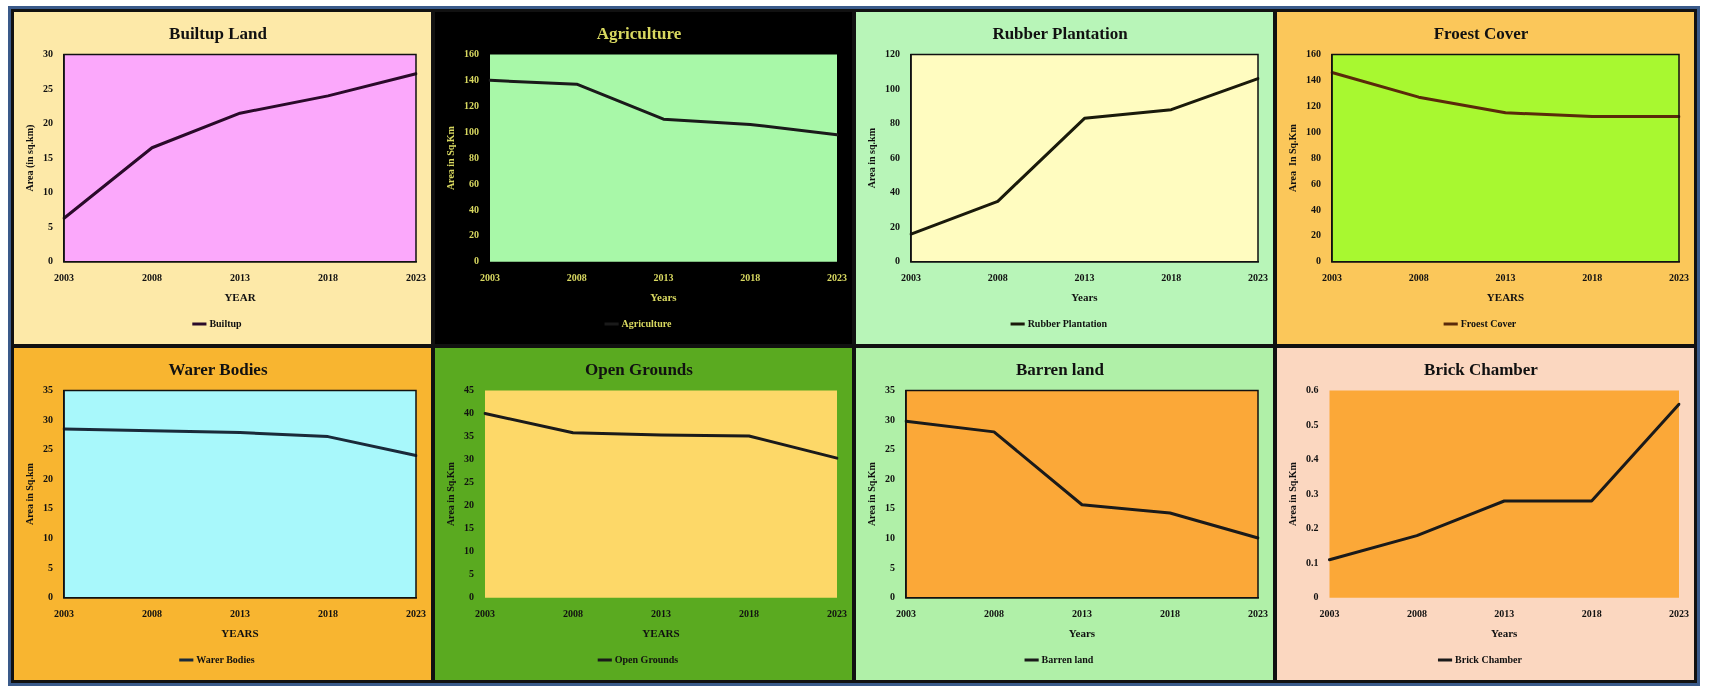  Describe the element at coordinates (1316, 183) in the screenshot. I see `y-tick-label: 60` at that location.